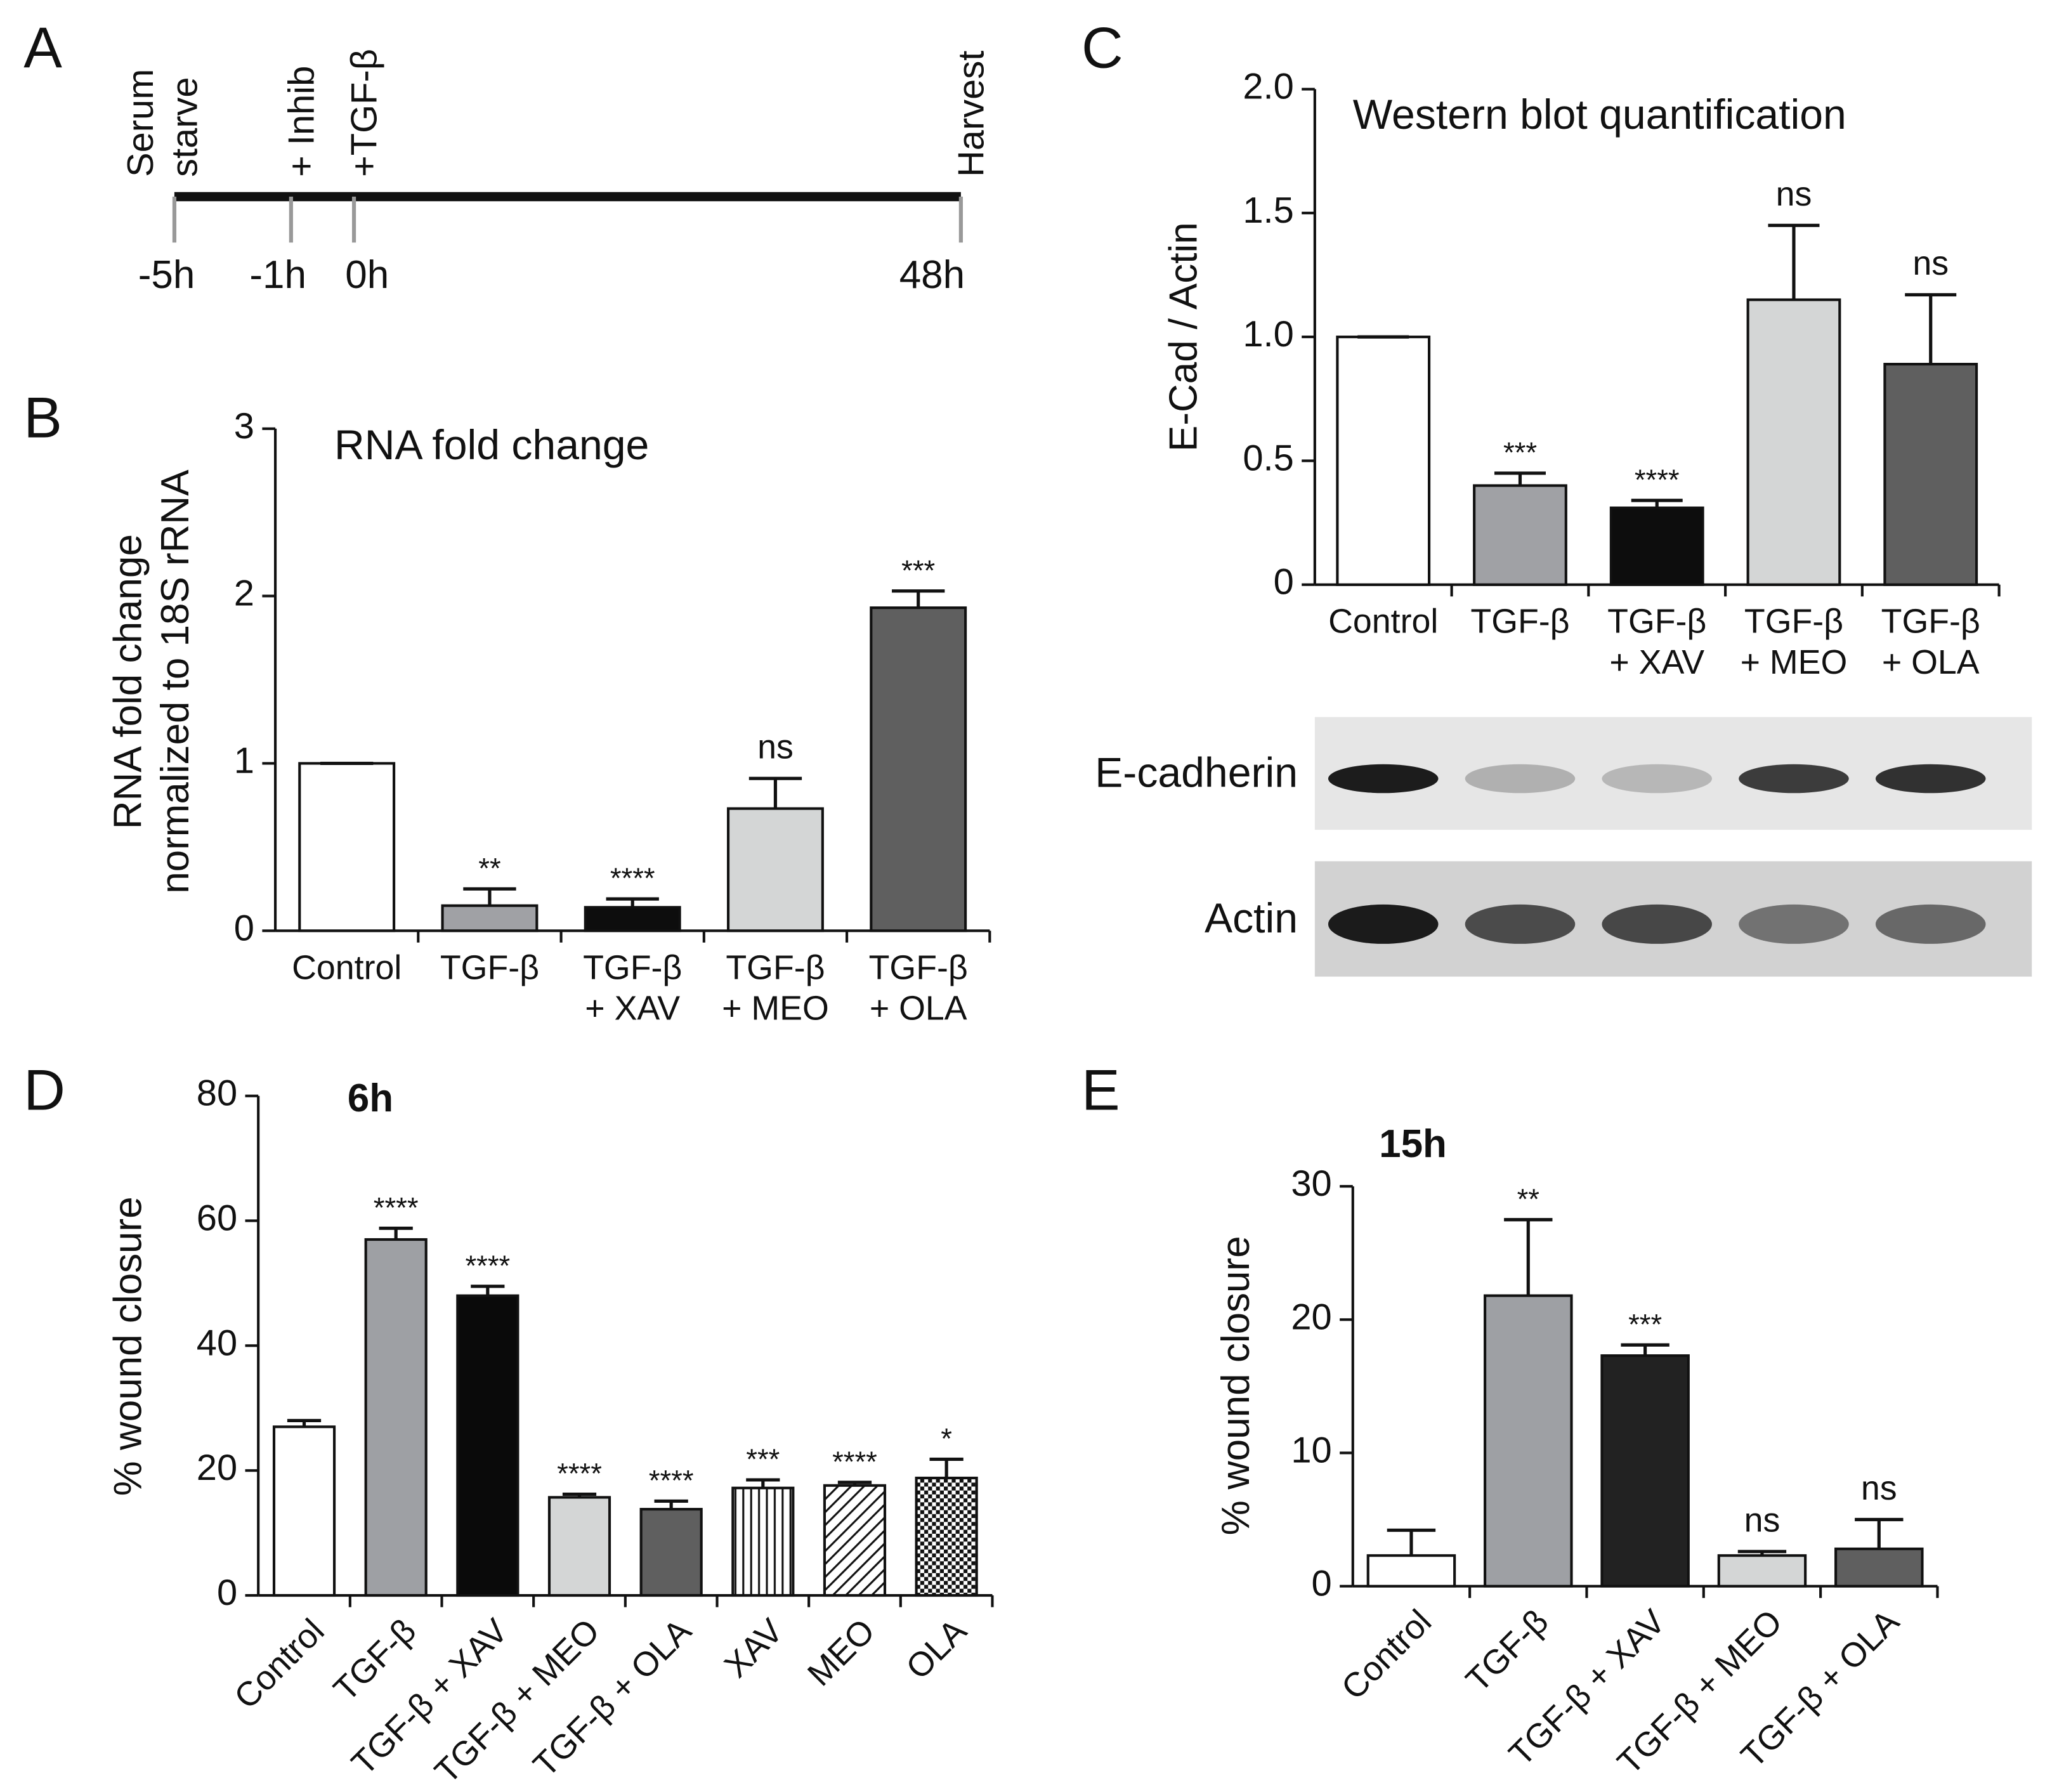 Image resolution: width=2045 pixels, height=1792 pixels. I want to click on significance-label: *, so click(946, 1439).